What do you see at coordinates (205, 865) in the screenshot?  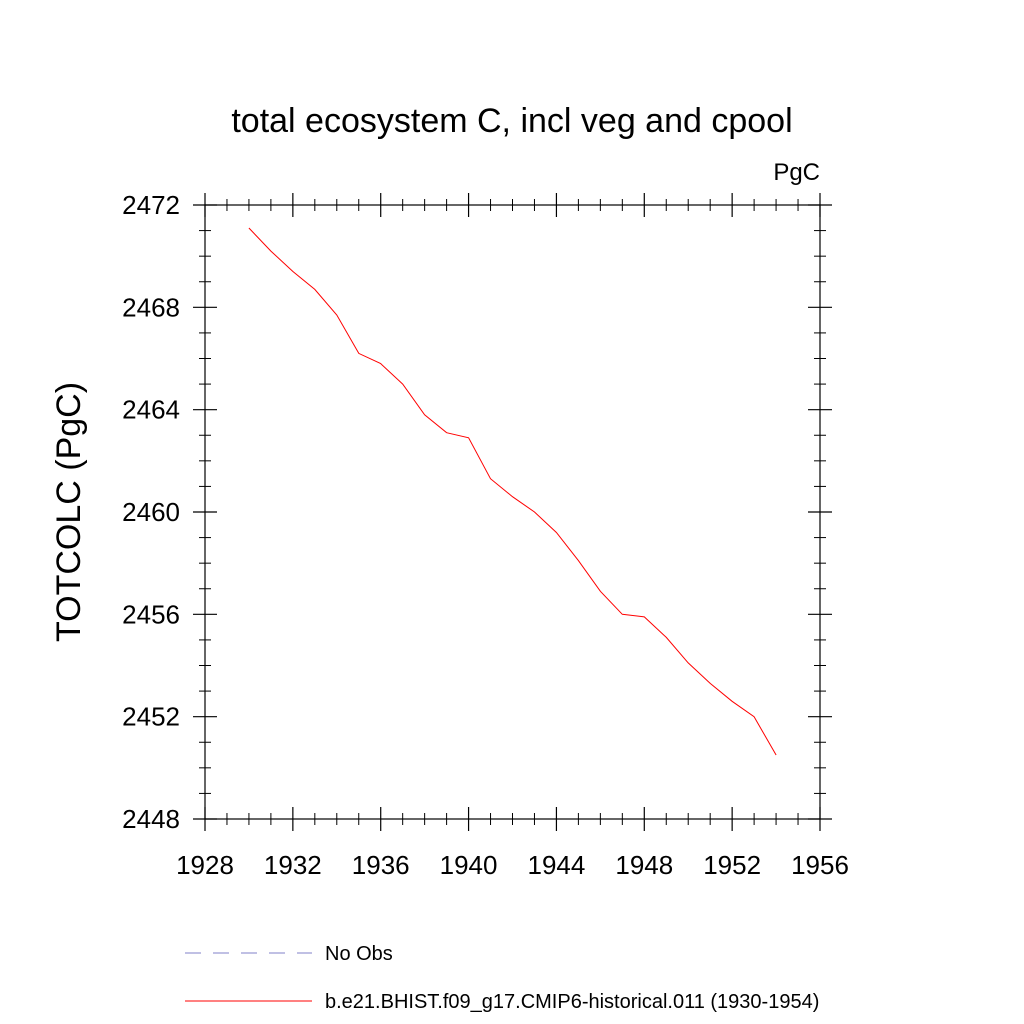 I see `x-tick-label: 1928` at bounding box center [205, 865].